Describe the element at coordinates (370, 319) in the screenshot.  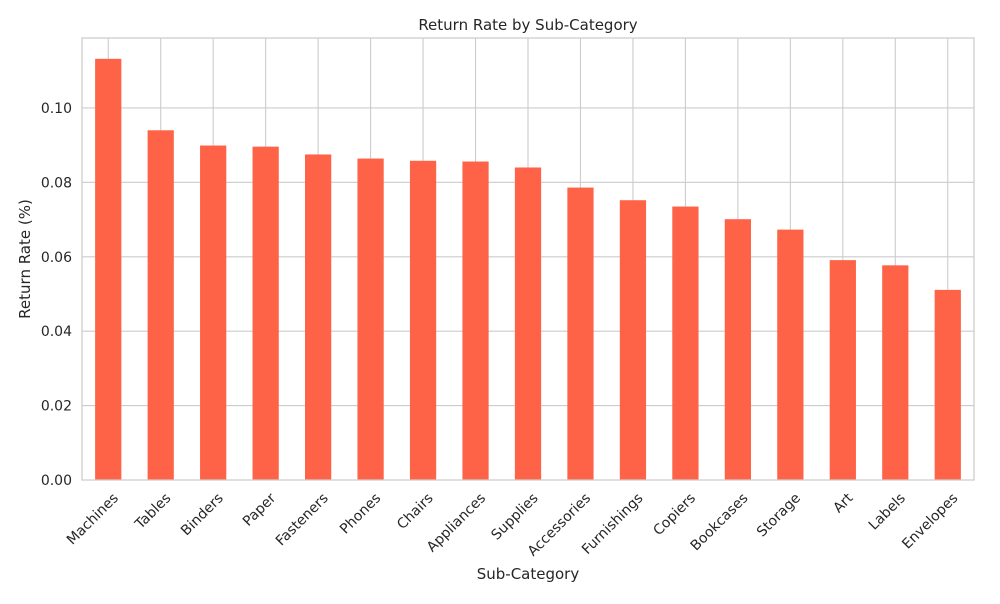
I see `bar-phones` at that location.